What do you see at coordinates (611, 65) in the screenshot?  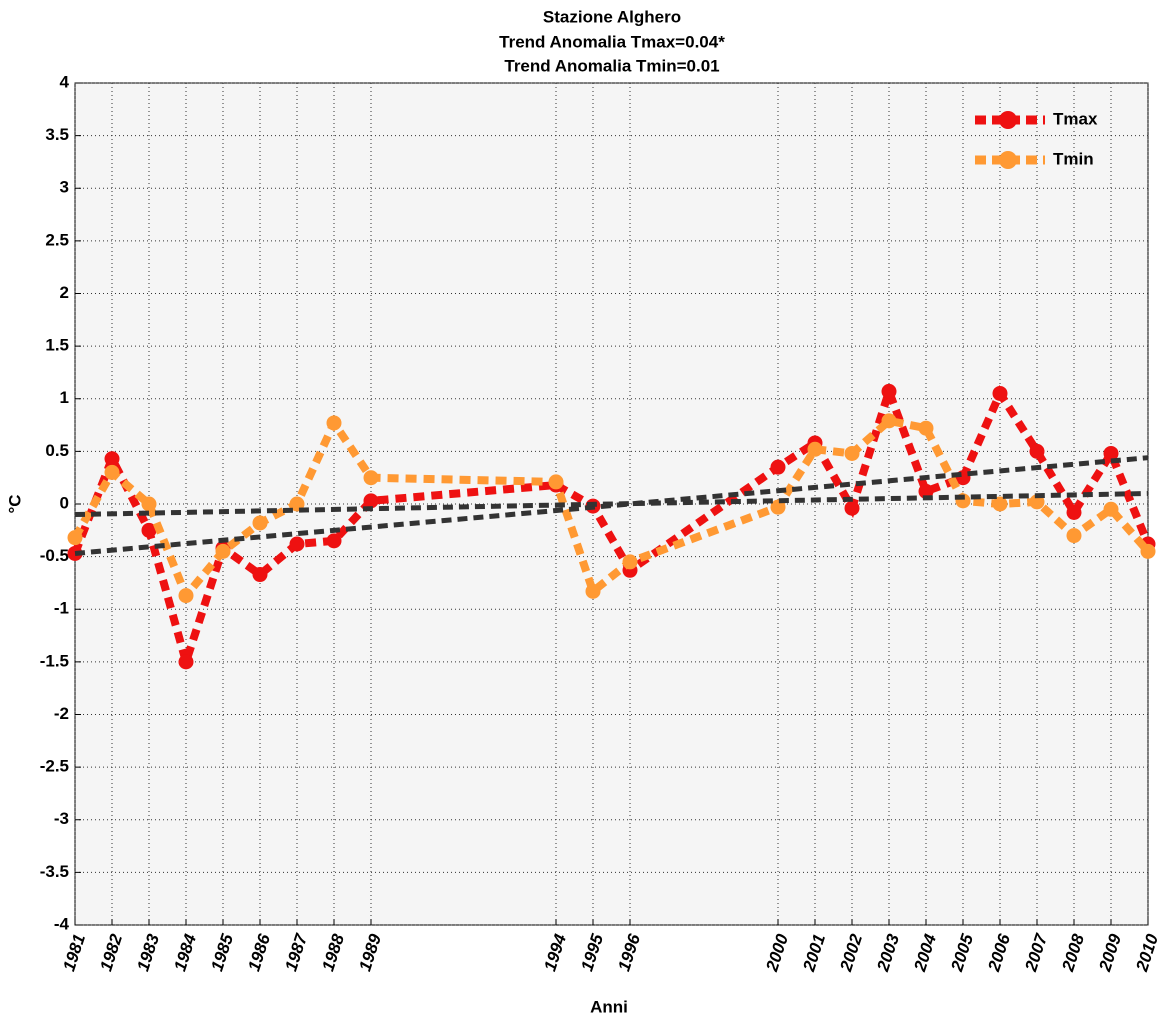 I see `chart-title: Trend Anomalia Tmin=0.01` at bounding box center [611, 65].